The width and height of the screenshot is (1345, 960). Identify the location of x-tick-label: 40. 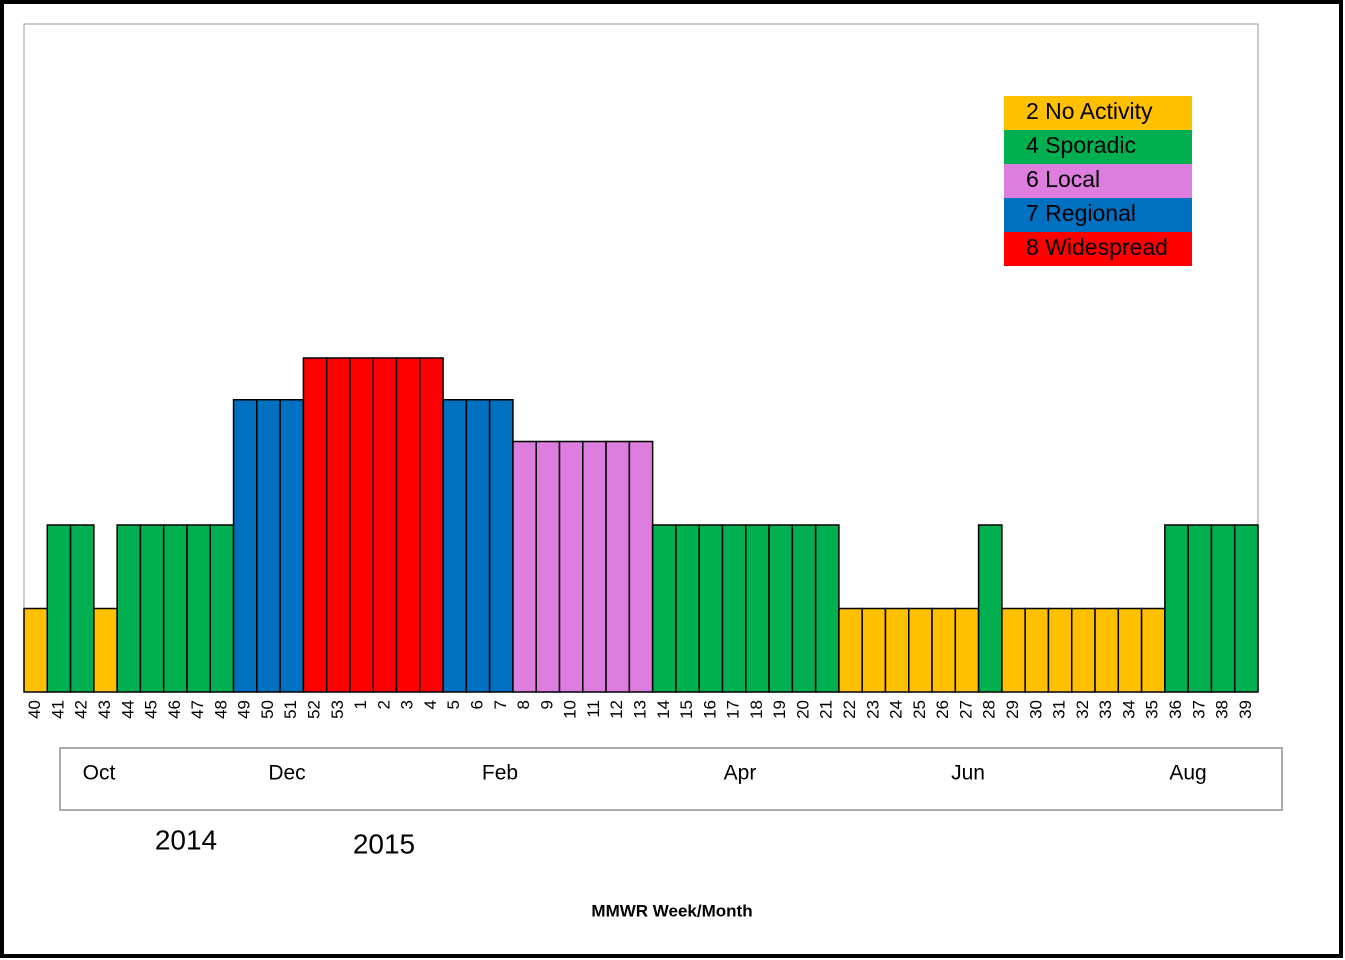
(34, 709).